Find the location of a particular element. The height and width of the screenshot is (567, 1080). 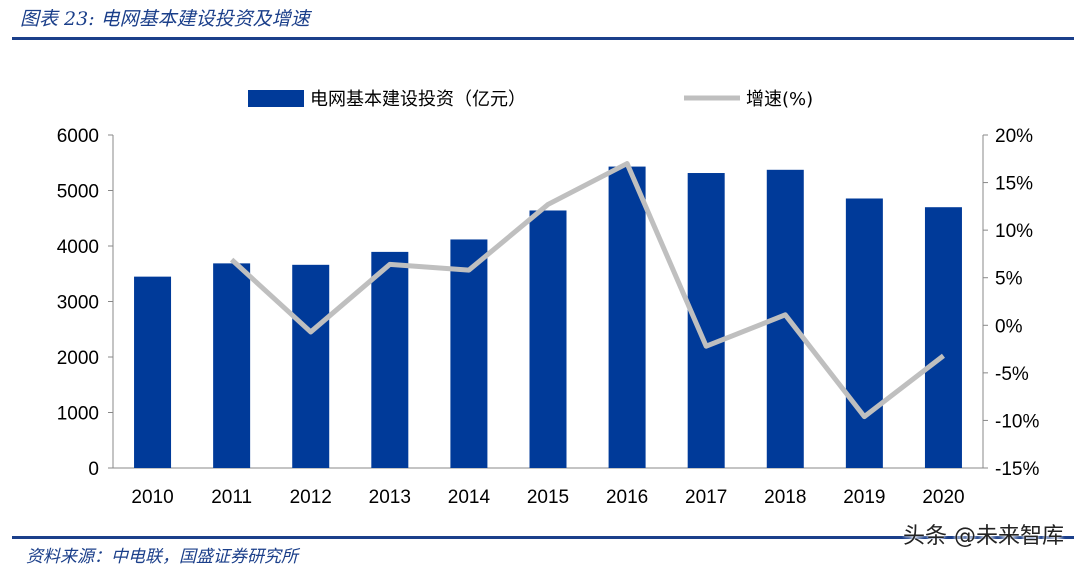

x-tick-label: 2020 is located at coordinates (943, 497).